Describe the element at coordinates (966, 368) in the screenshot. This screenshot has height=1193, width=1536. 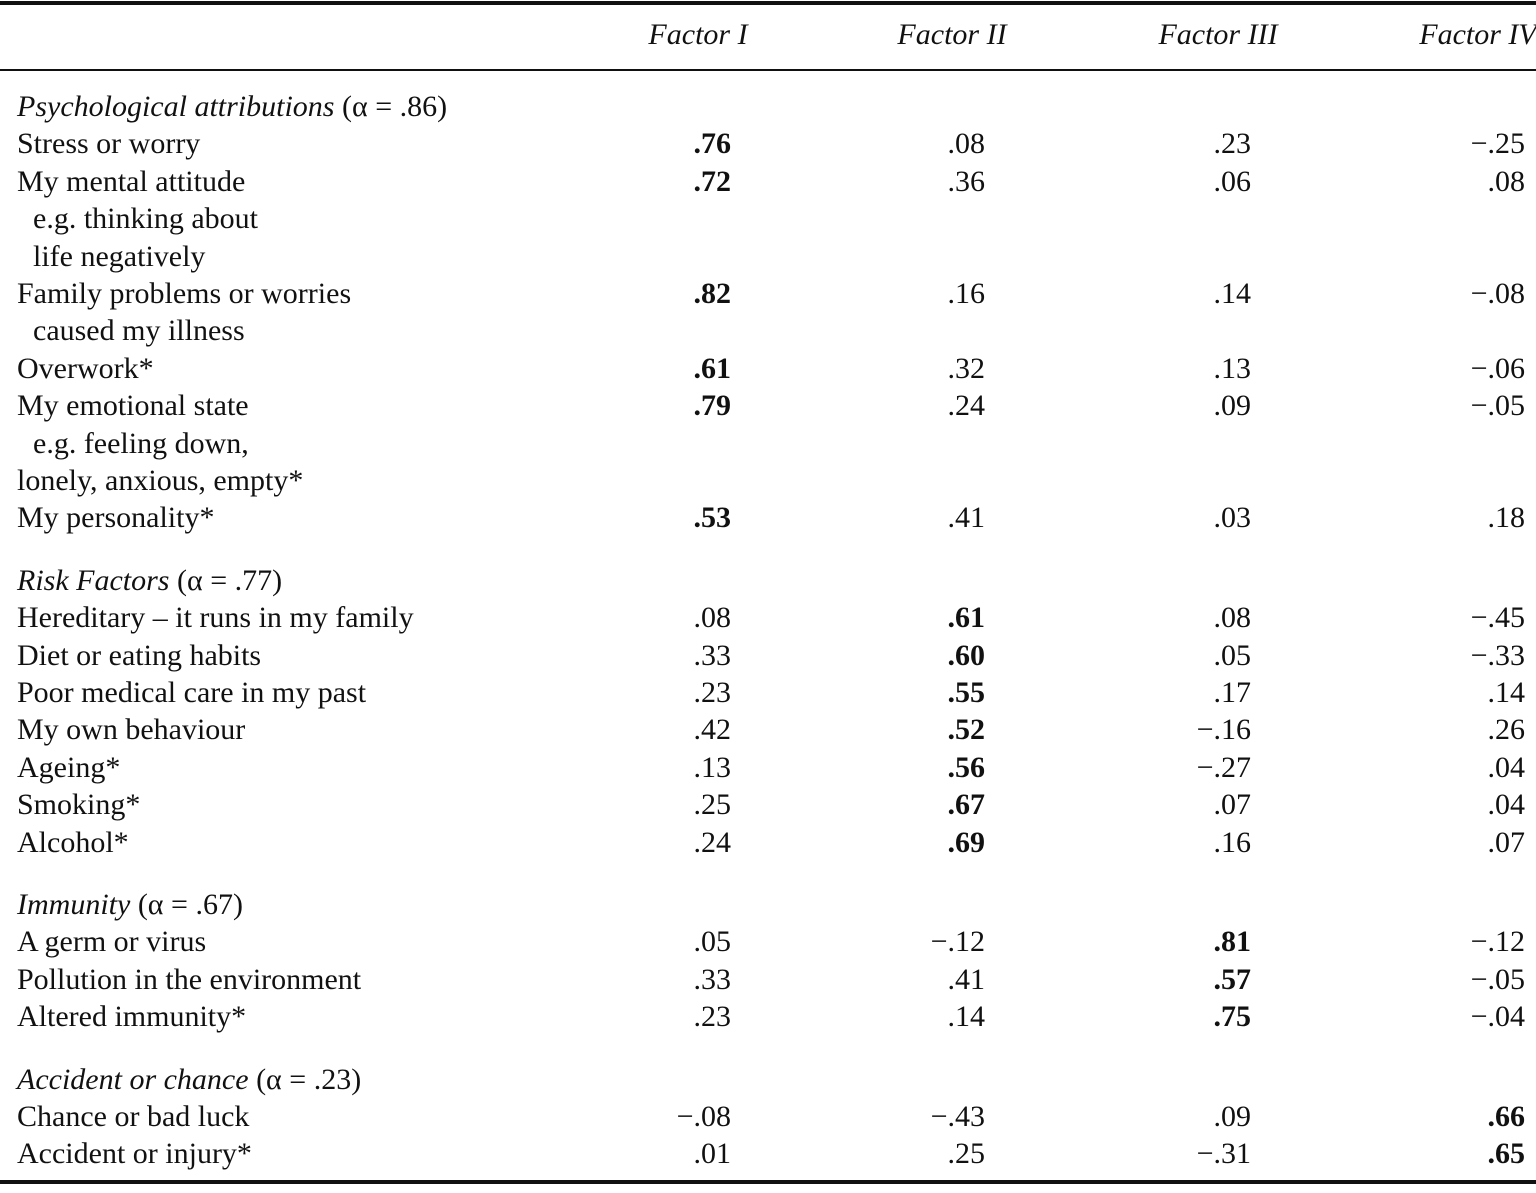
I see `loading-value: .32` at that location.